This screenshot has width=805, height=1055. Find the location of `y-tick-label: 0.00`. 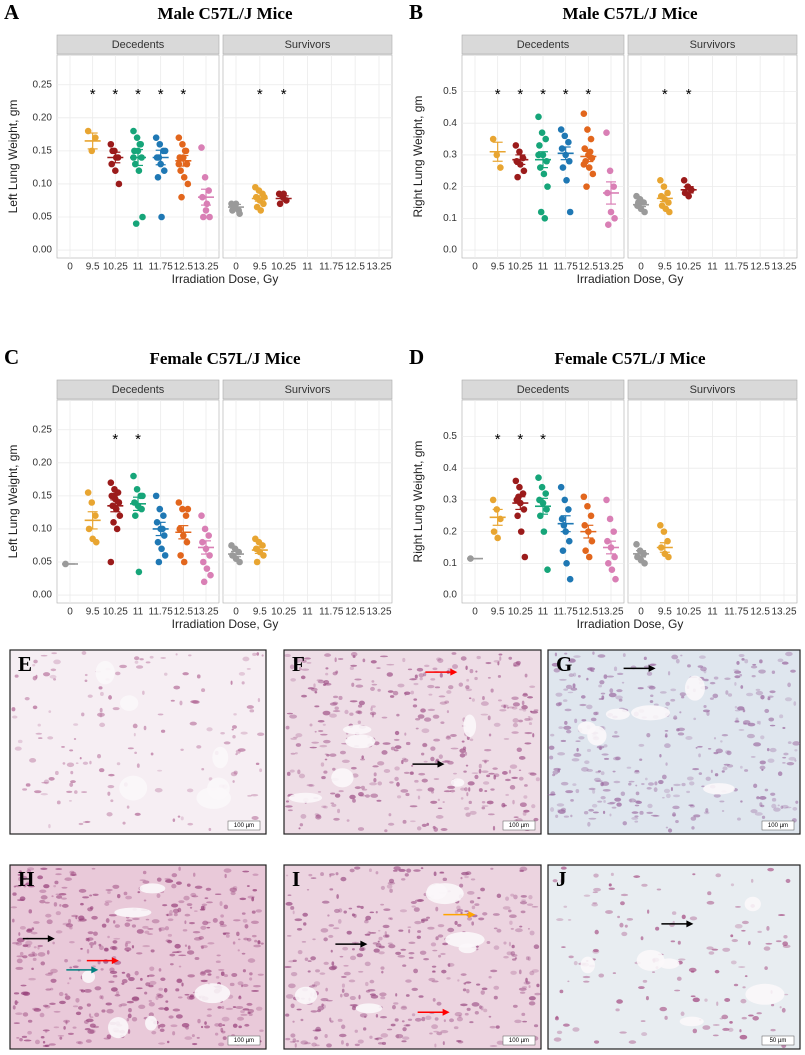

y-tick-label: 0.00 is located at coordinates (43, 595).